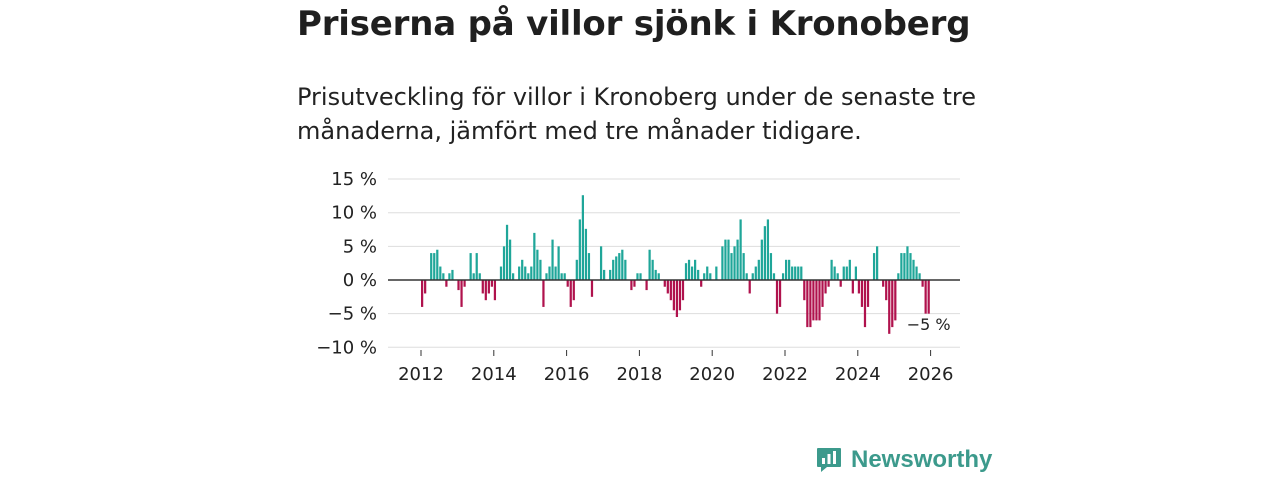  What do you see at coordinates (675, 264) in the screenshot?
I see `bars` at bounding box center [675, 264].